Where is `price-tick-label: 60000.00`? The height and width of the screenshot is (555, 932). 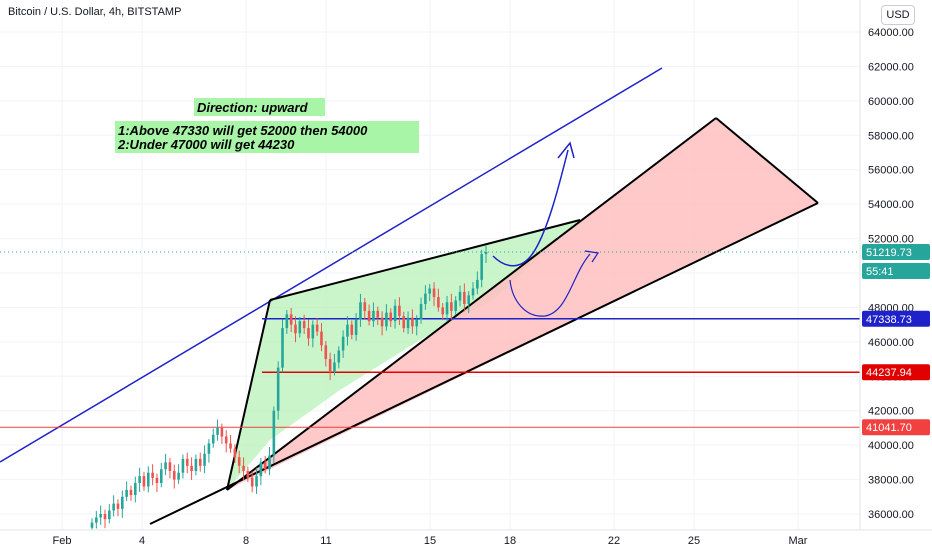 price-tick-label: 60000.00 is located at coordinates (891, 102).